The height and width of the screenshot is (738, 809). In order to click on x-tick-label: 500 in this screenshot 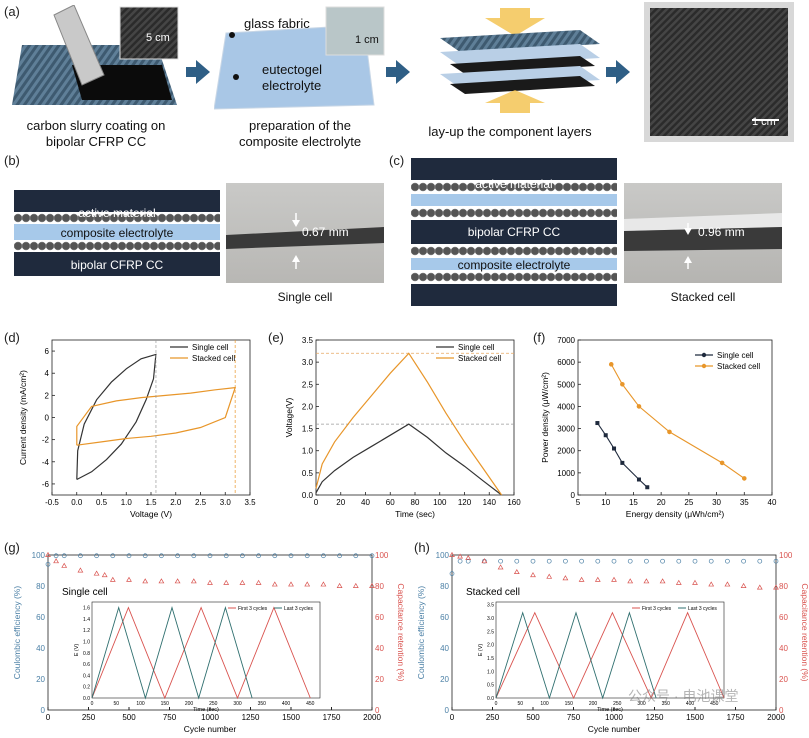, I will do `click(533, 717)`.